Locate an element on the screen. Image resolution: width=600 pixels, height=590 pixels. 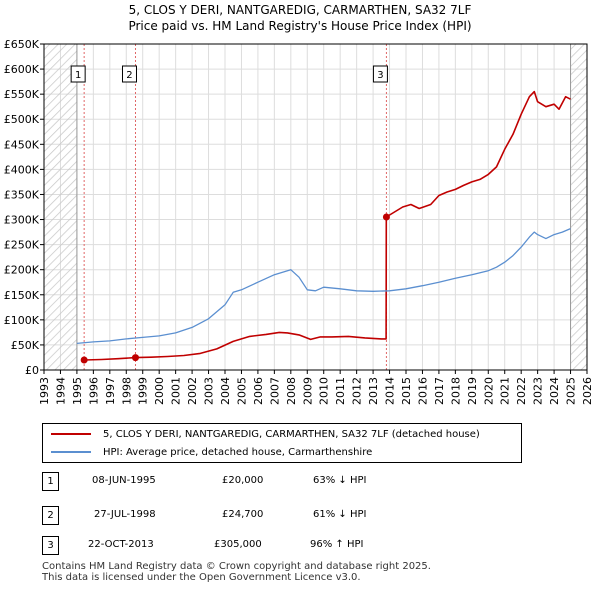
sale-marker-label: 3 is located at coordinates (380, 75).